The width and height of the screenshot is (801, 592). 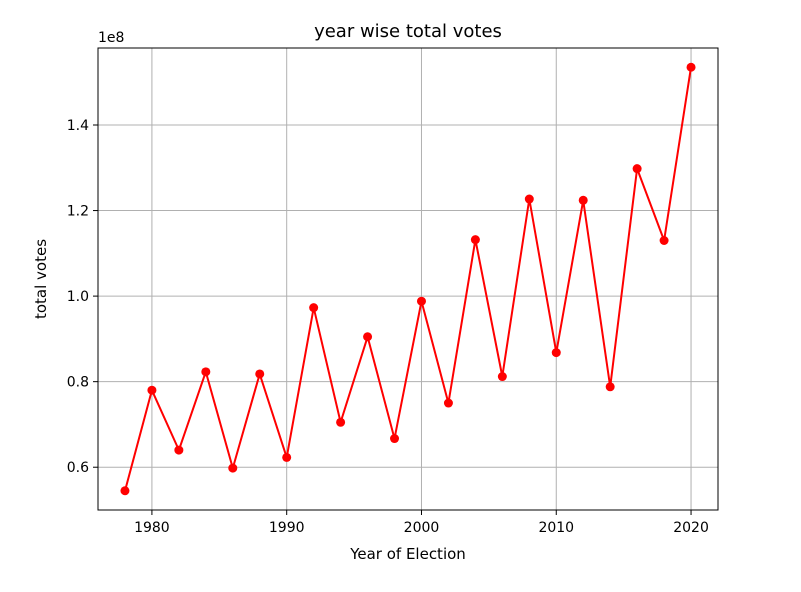 I want to click on x-axis-label: Year of Election, so click(x=407, y=554).